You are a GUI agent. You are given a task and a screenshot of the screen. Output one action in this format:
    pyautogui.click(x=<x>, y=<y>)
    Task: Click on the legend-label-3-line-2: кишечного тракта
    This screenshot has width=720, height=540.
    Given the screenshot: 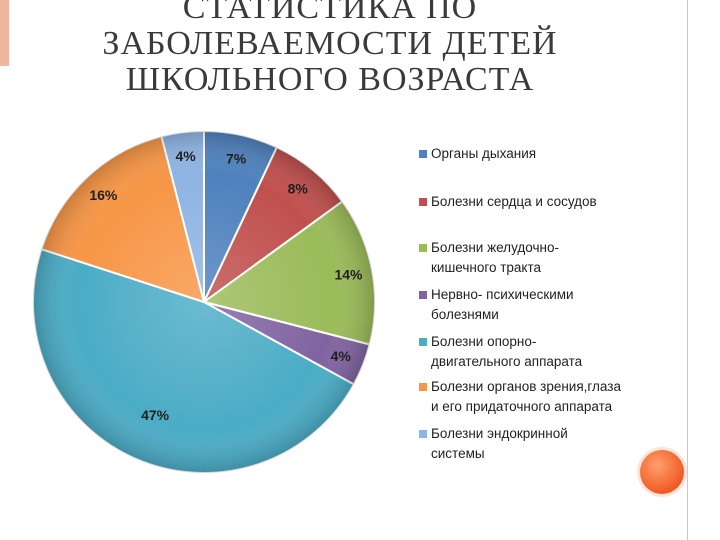 What is the action you would take?
    pyautogui.click(x=486, y=267)
    